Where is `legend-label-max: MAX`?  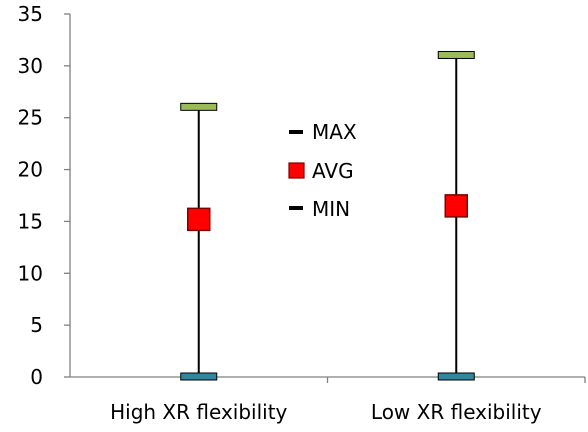 legend-label-max: MAX is located at coordinates (334, 132).